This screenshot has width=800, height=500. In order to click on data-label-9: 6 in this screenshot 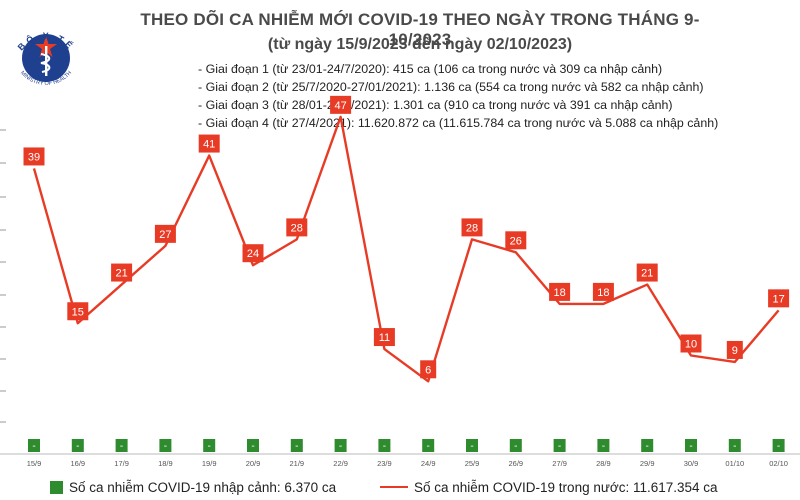, I will do `click(428, 370)`.